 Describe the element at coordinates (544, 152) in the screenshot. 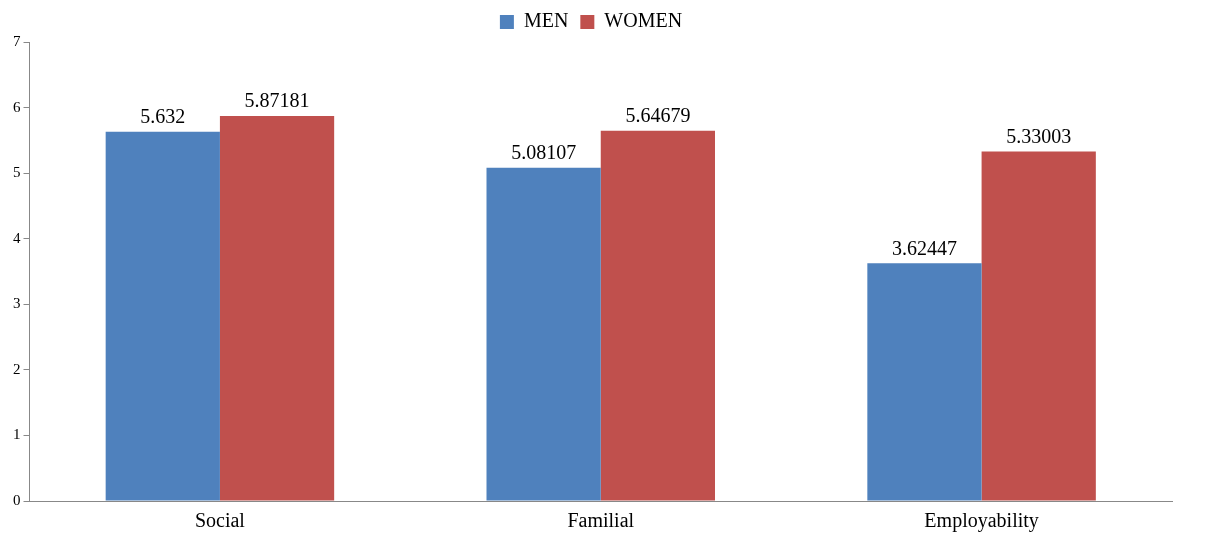

I see `data-label: 5.08107` at that location.